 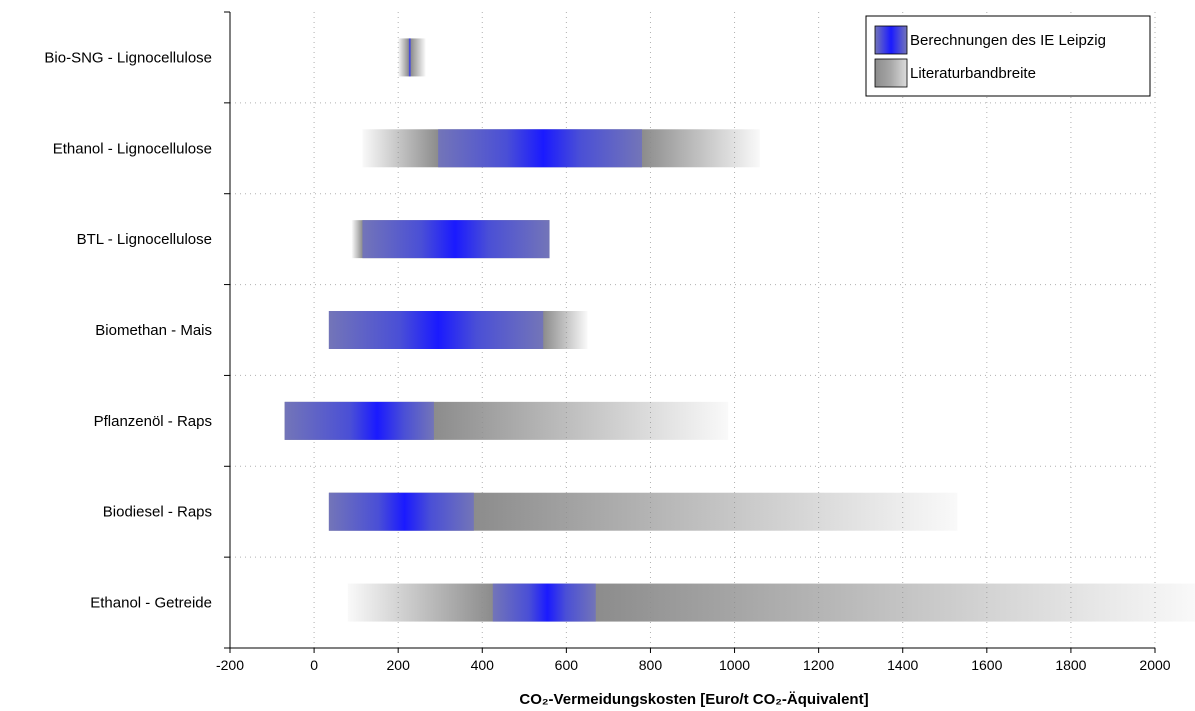 I want to click on x-tick-label: 1800, so click(x=1070, y=665).